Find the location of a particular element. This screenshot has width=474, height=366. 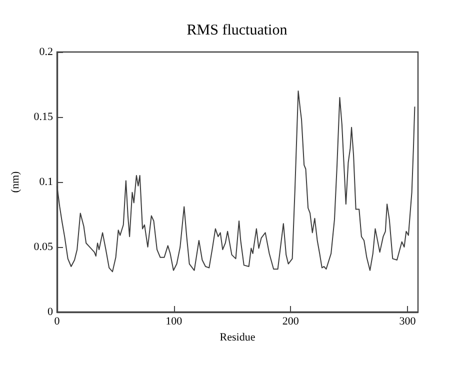

x-axis-title: Residue is located at coordinates (238, 337).